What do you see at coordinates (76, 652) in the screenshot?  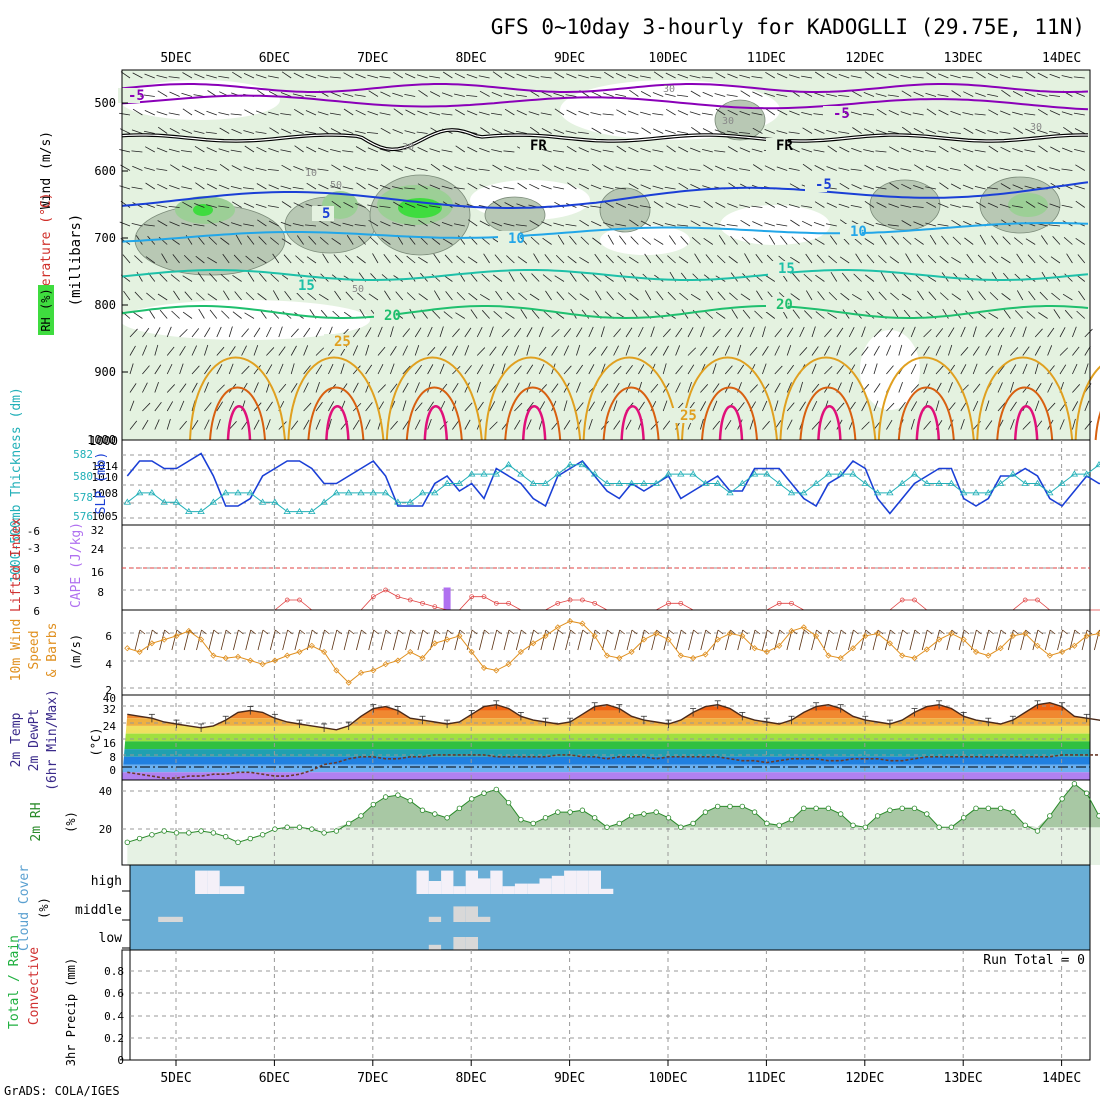 I see `ylabel-wind10-unit: (m/s)` at bounding box center [76, 652].